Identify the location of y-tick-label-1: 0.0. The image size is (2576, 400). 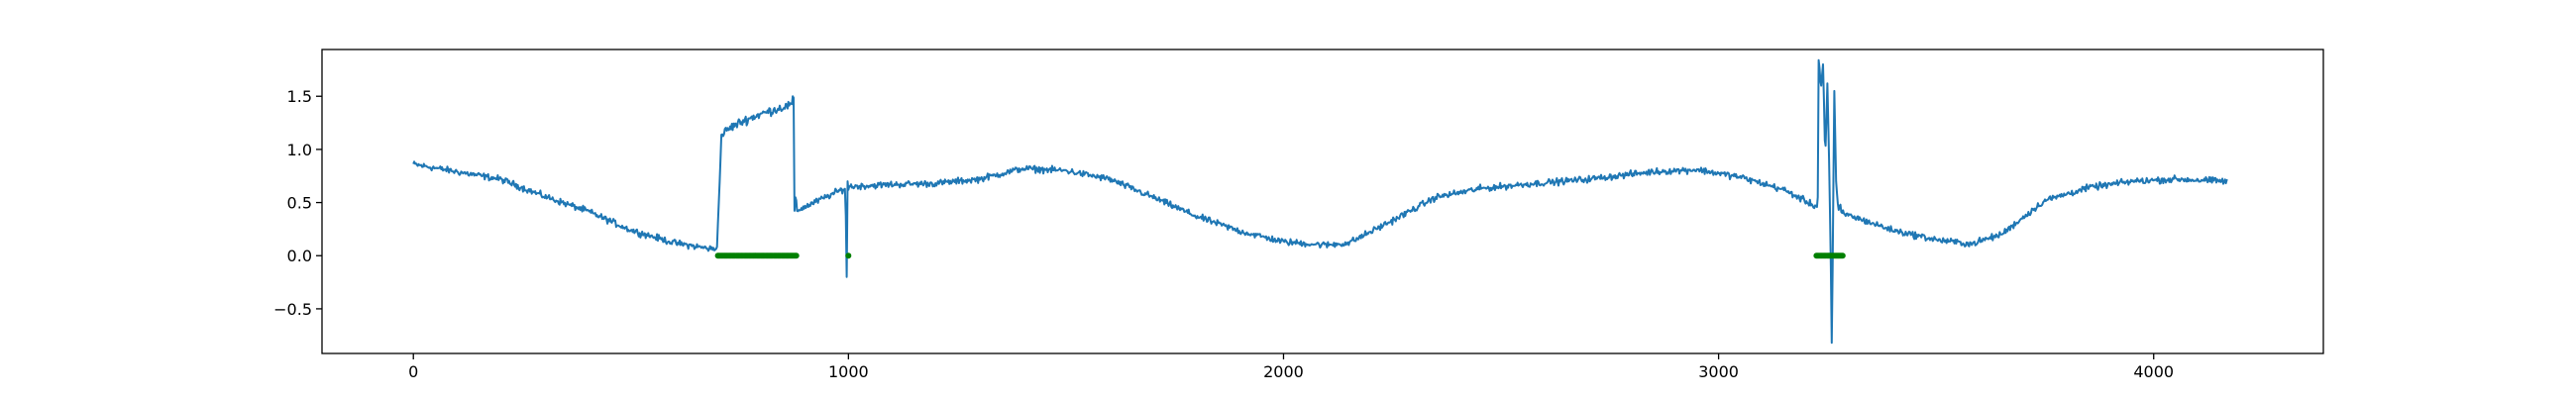
(299, 256).